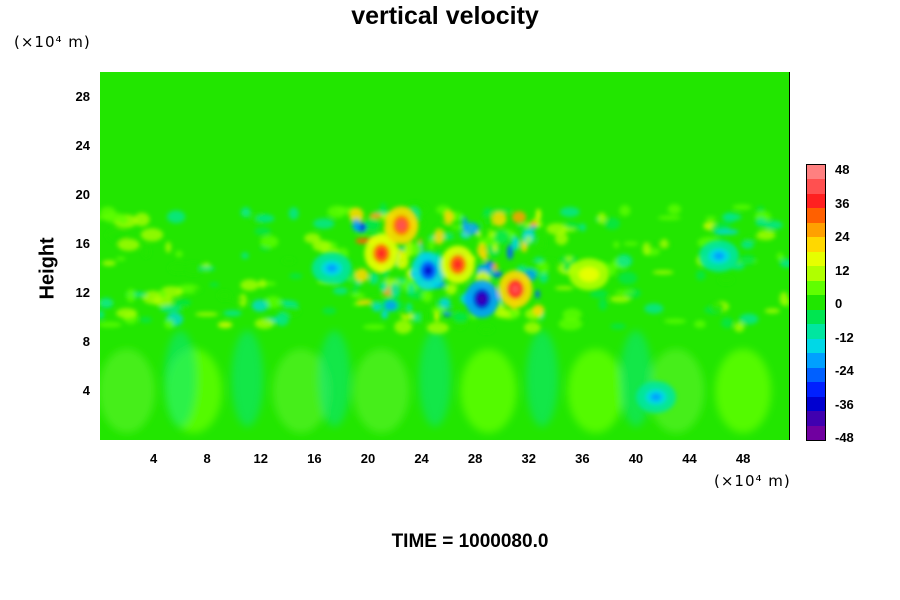  What do you see at coordinates (421, 458) in the screenshot?
I see `x-tick-label: 24` at bounding box center [421, 458].